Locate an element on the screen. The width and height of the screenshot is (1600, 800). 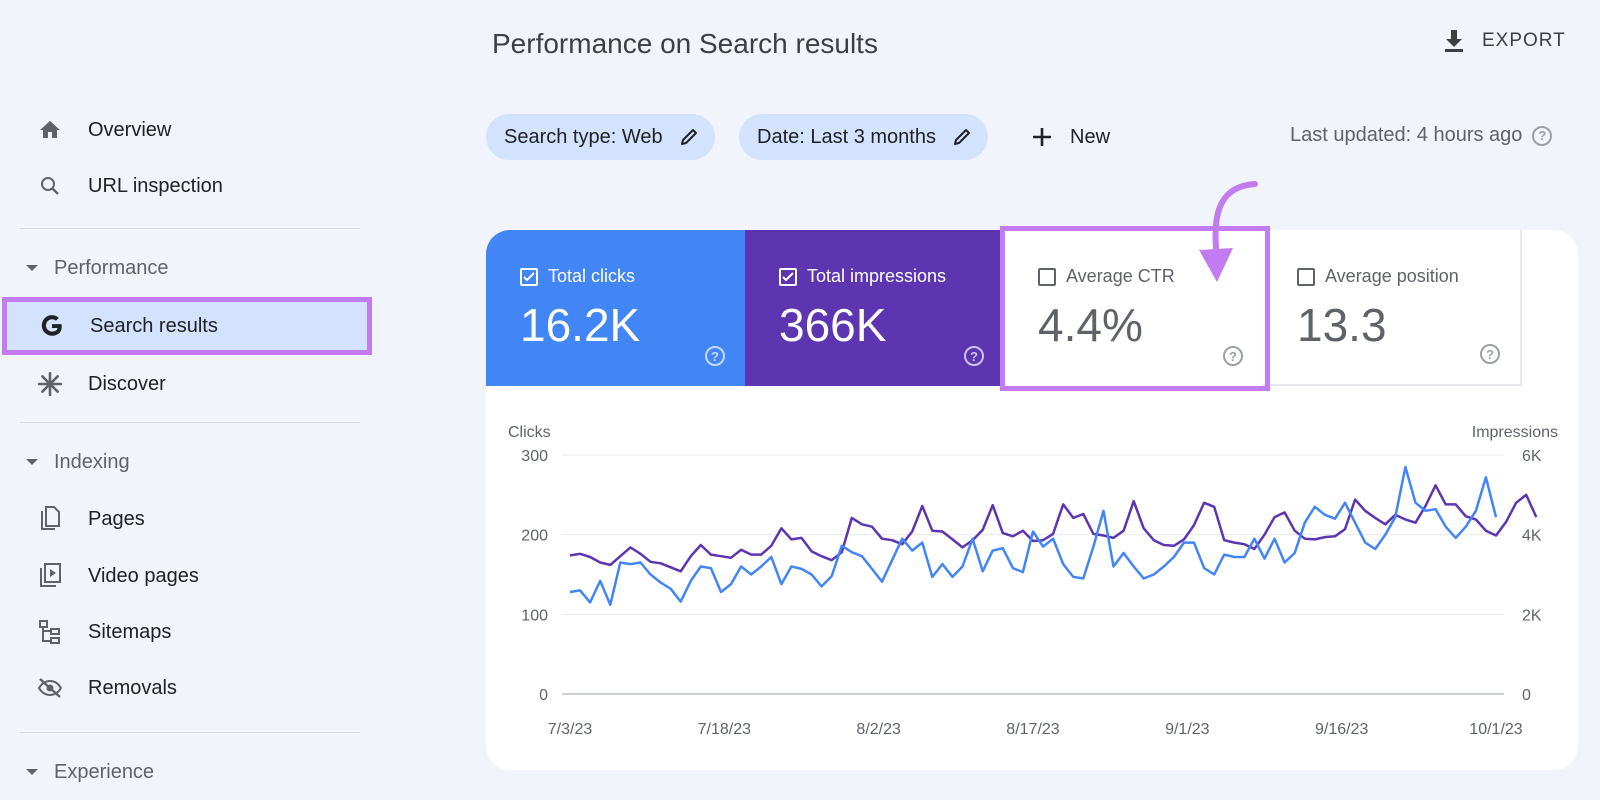
section-performance: Performance is located at coordinates (180, 268).